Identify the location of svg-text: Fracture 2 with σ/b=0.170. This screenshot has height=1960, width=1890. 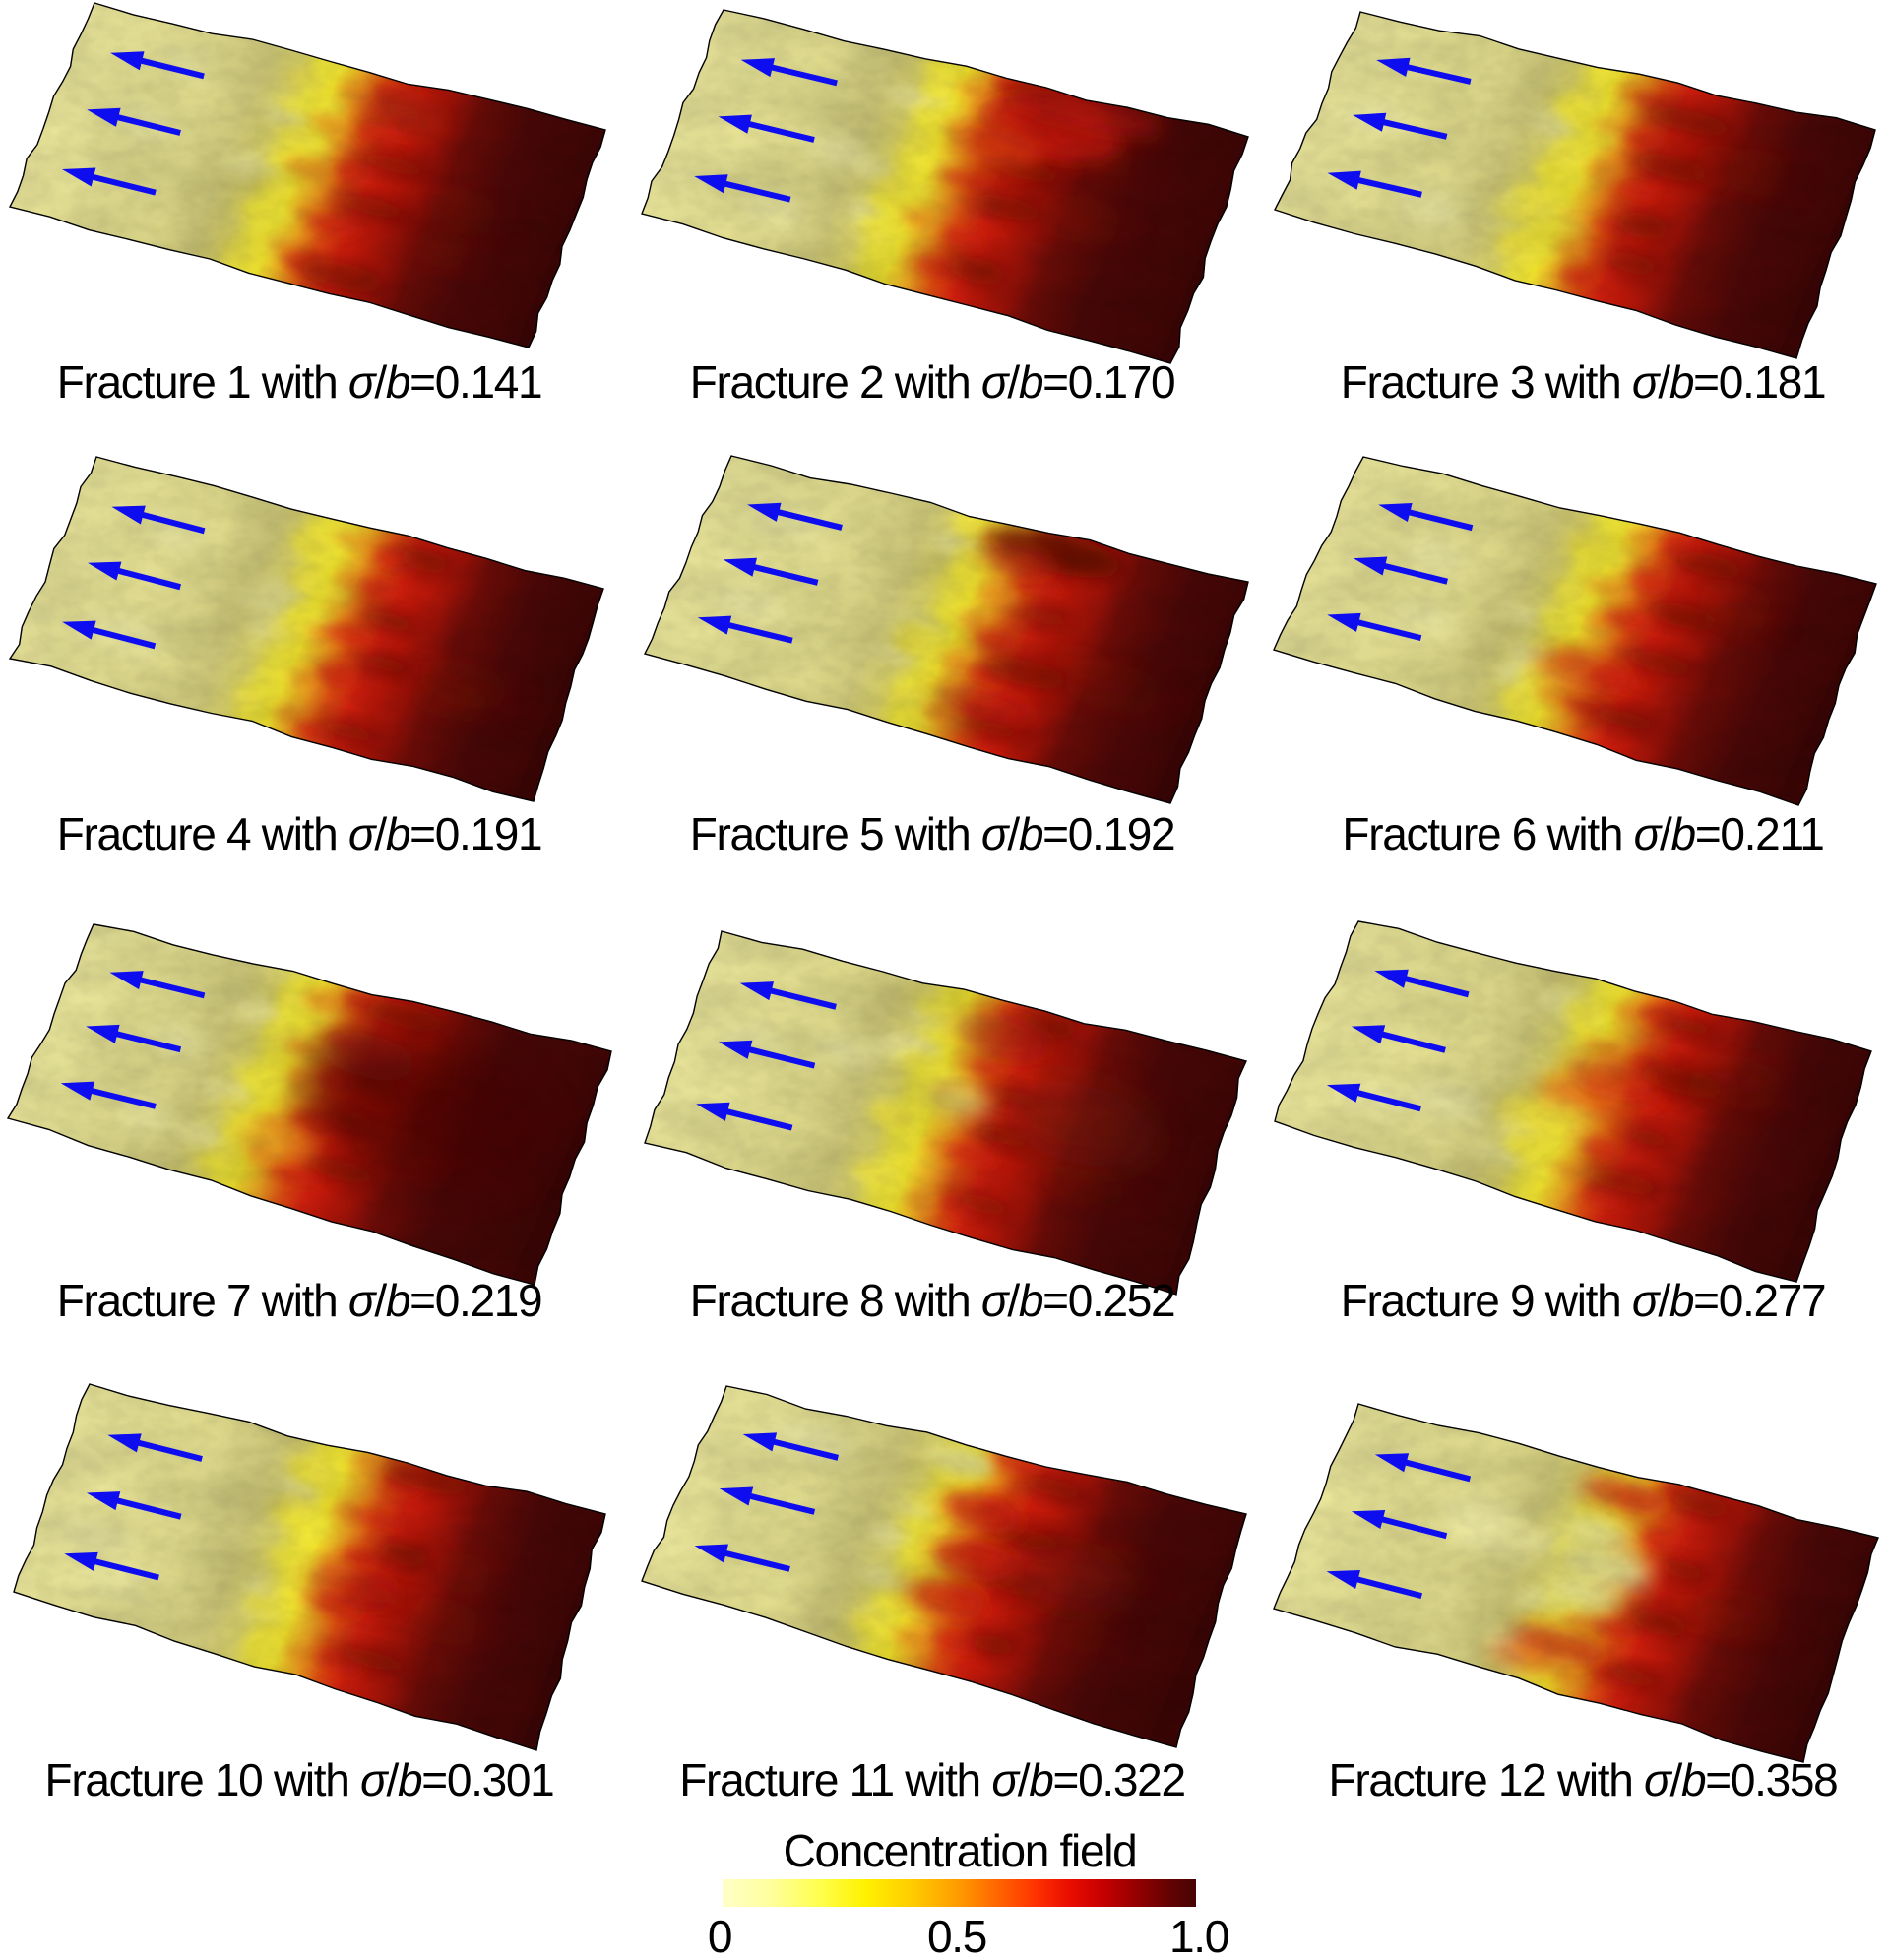
(932, 382).